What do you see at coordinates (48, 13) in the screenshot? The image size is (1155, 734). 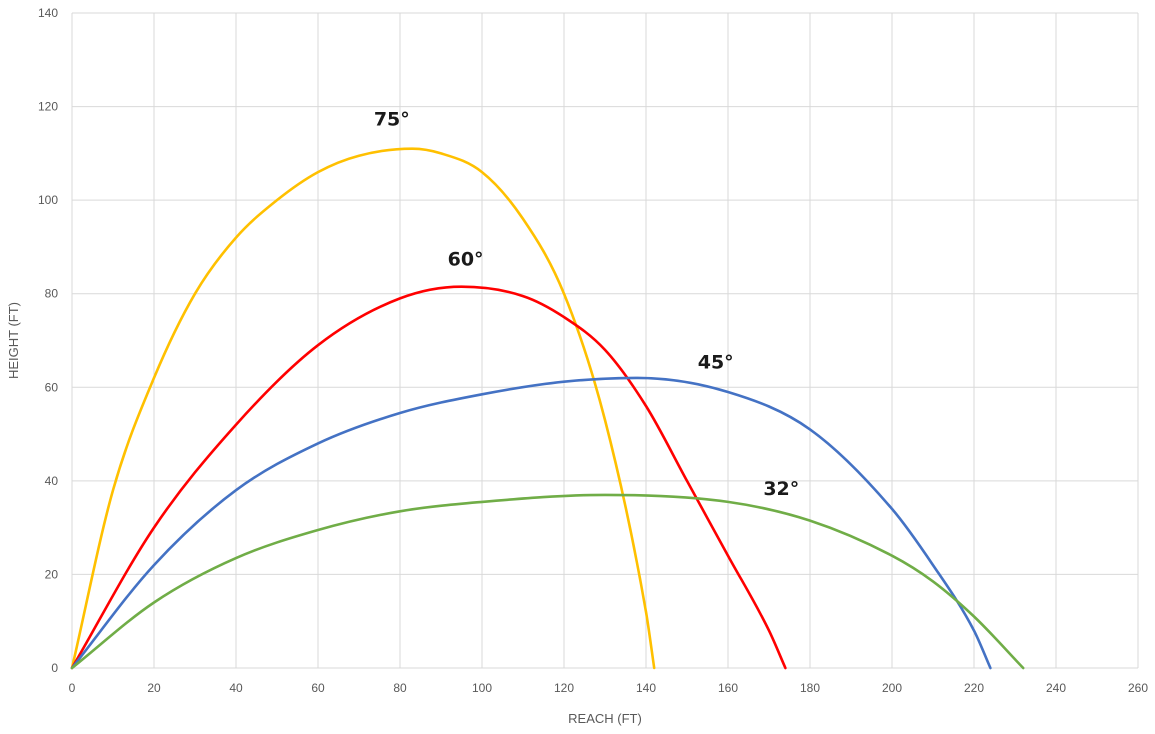 I see `y-tick-label: 140` at bounding box center [48, 13].